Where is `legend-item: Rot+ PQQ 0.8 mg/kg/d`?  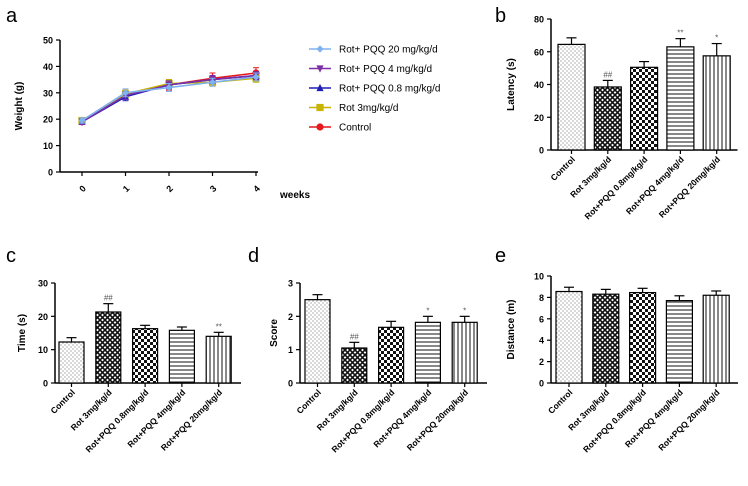
legend-item: Rot+ PQQ 0.8 mg/kg/d is located at coordinates (374, 89).